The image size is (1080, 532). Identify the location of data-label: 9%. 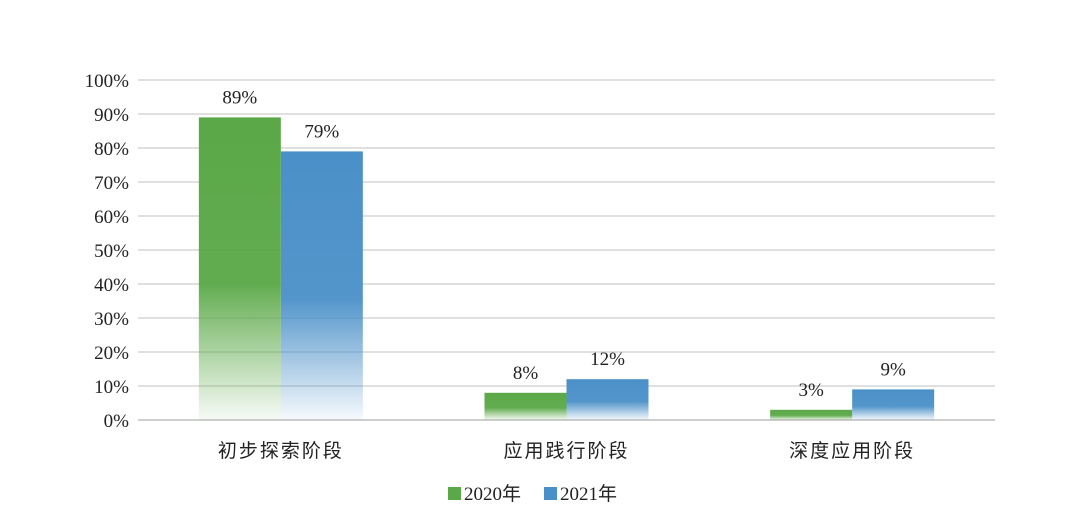
(894, 369).